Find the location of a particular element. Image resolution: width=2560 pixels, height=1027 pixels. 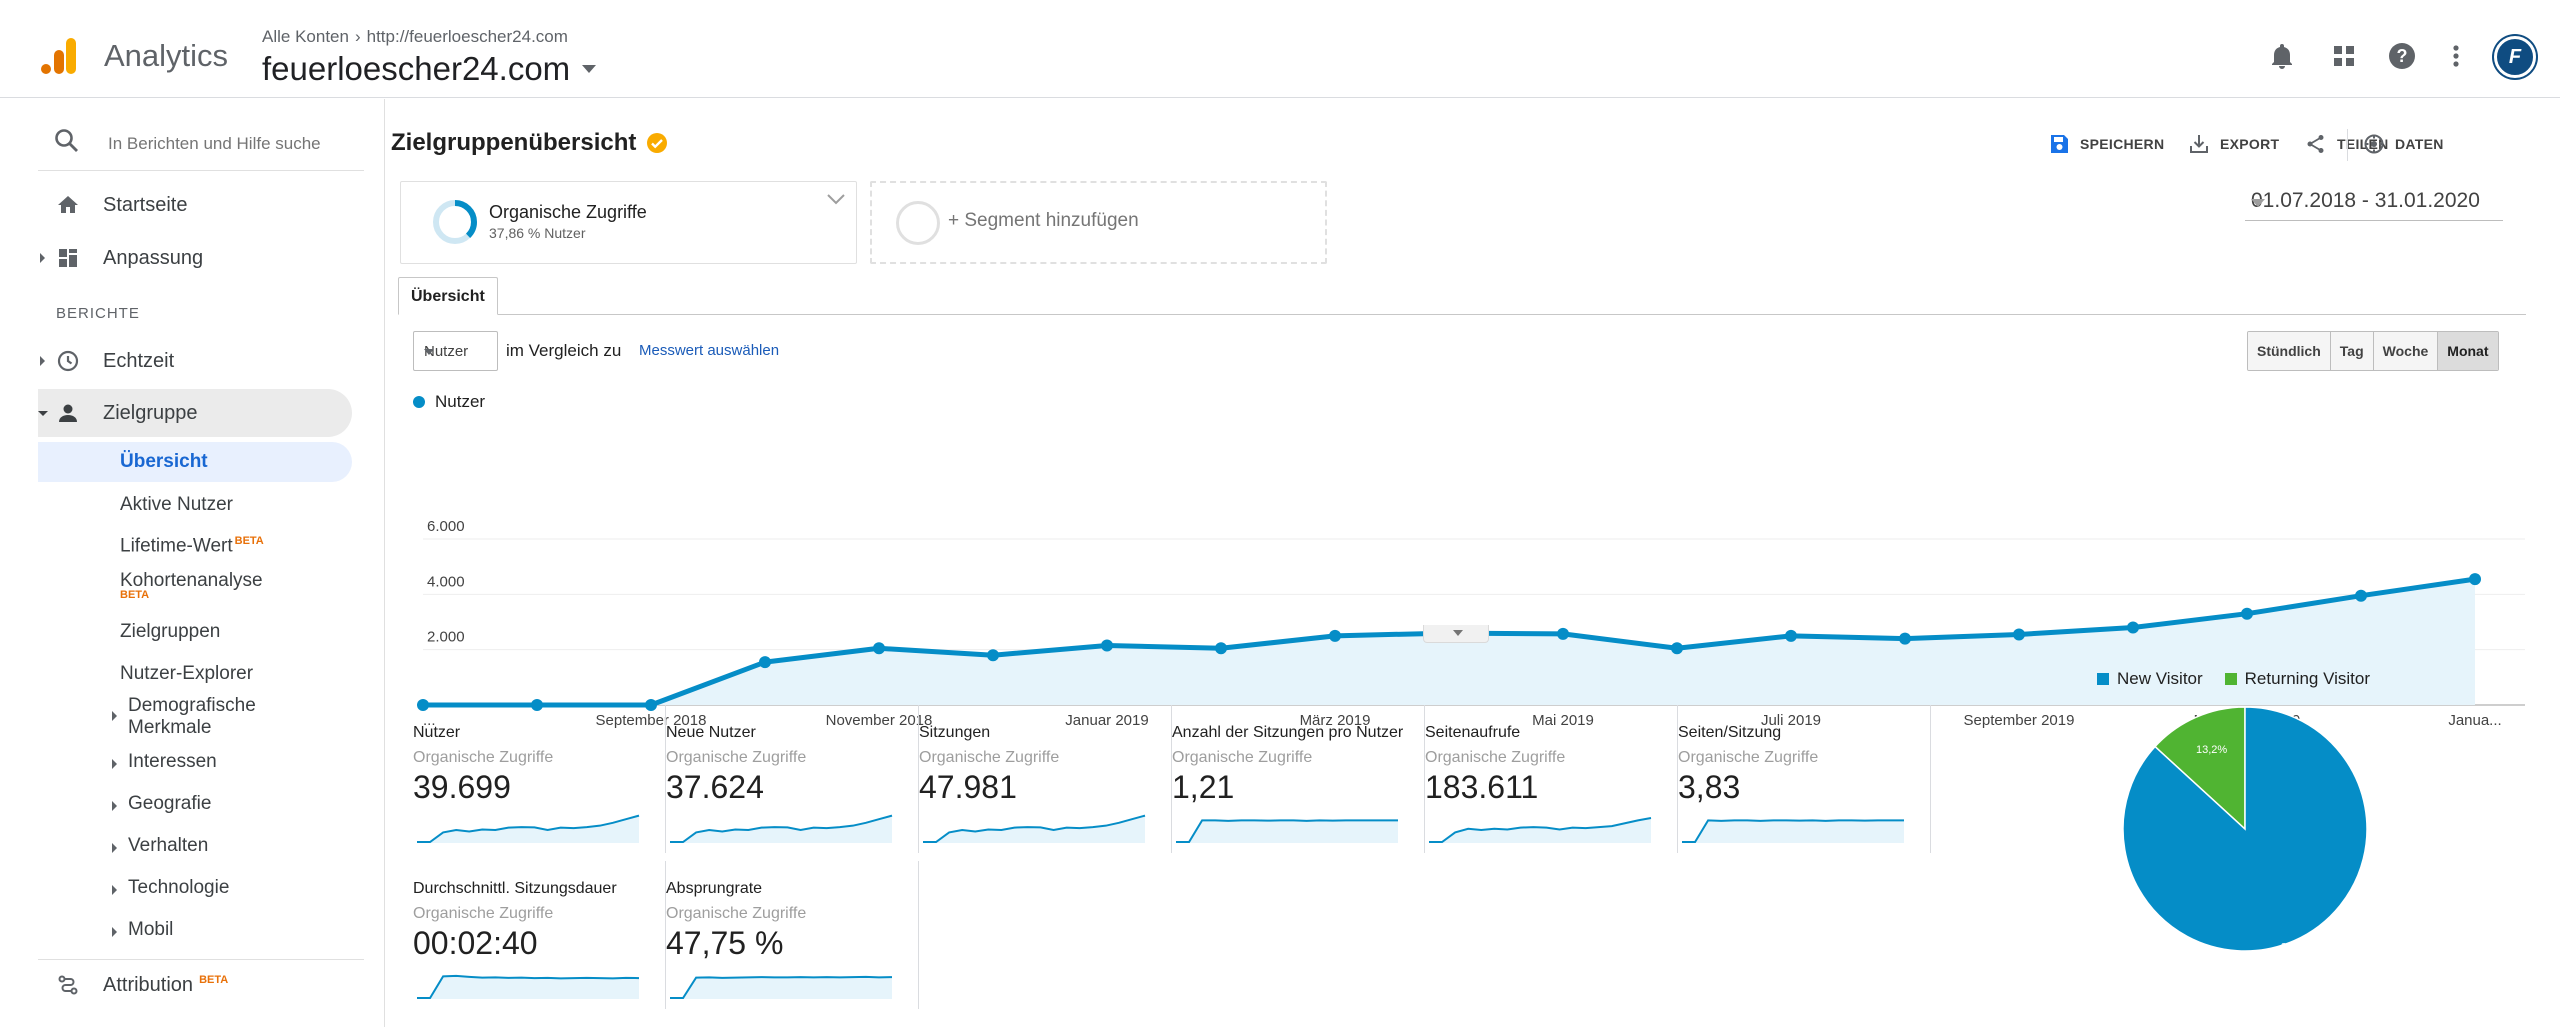

analytics-logo-icon is located at coordinates (60, 56).